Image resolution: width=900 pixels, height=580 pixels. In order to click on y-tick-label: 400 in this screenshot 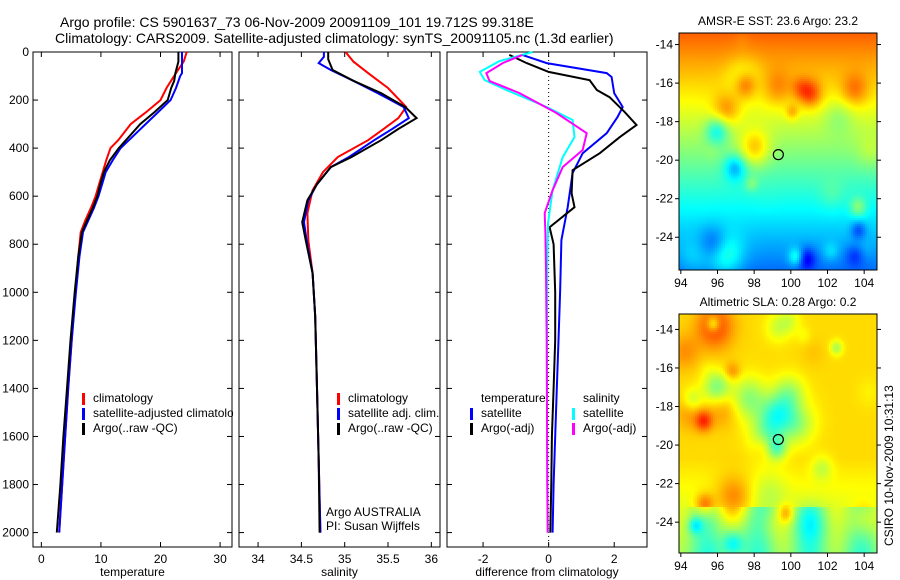, I will do `click(19, 148)`.